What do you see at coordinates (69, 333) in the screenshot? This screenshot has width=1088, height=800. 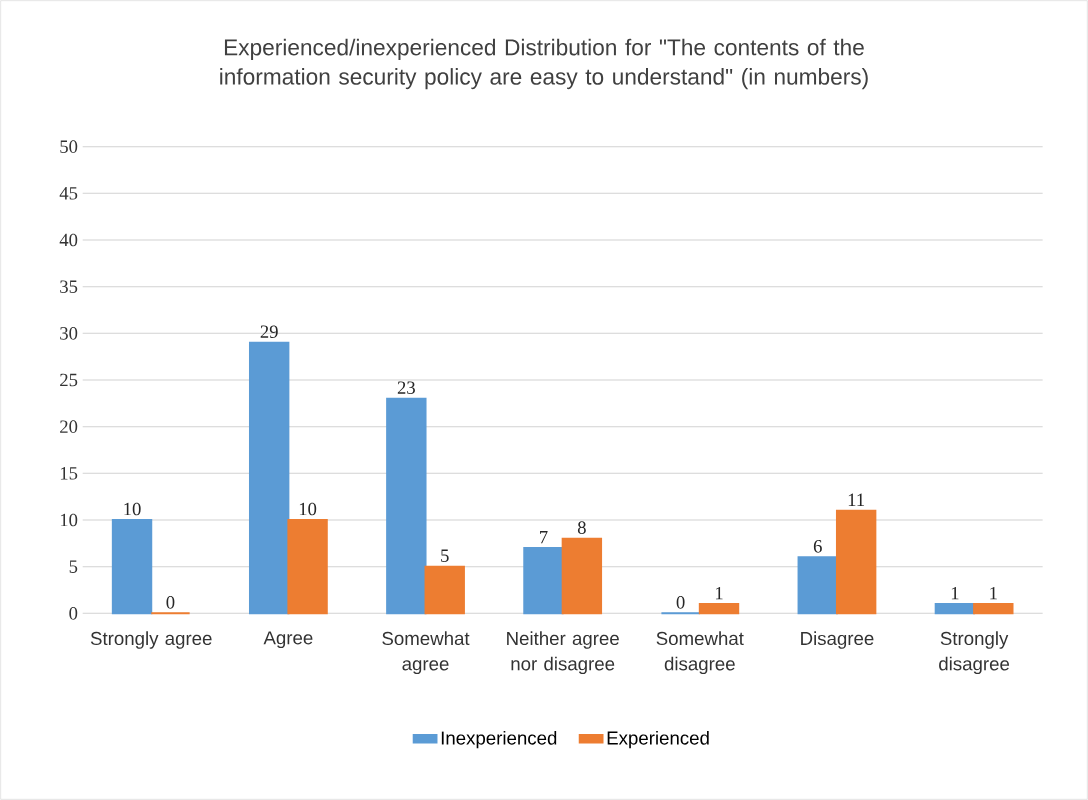 I see `y-tick-label: 30` at bounding box center [69, 333].